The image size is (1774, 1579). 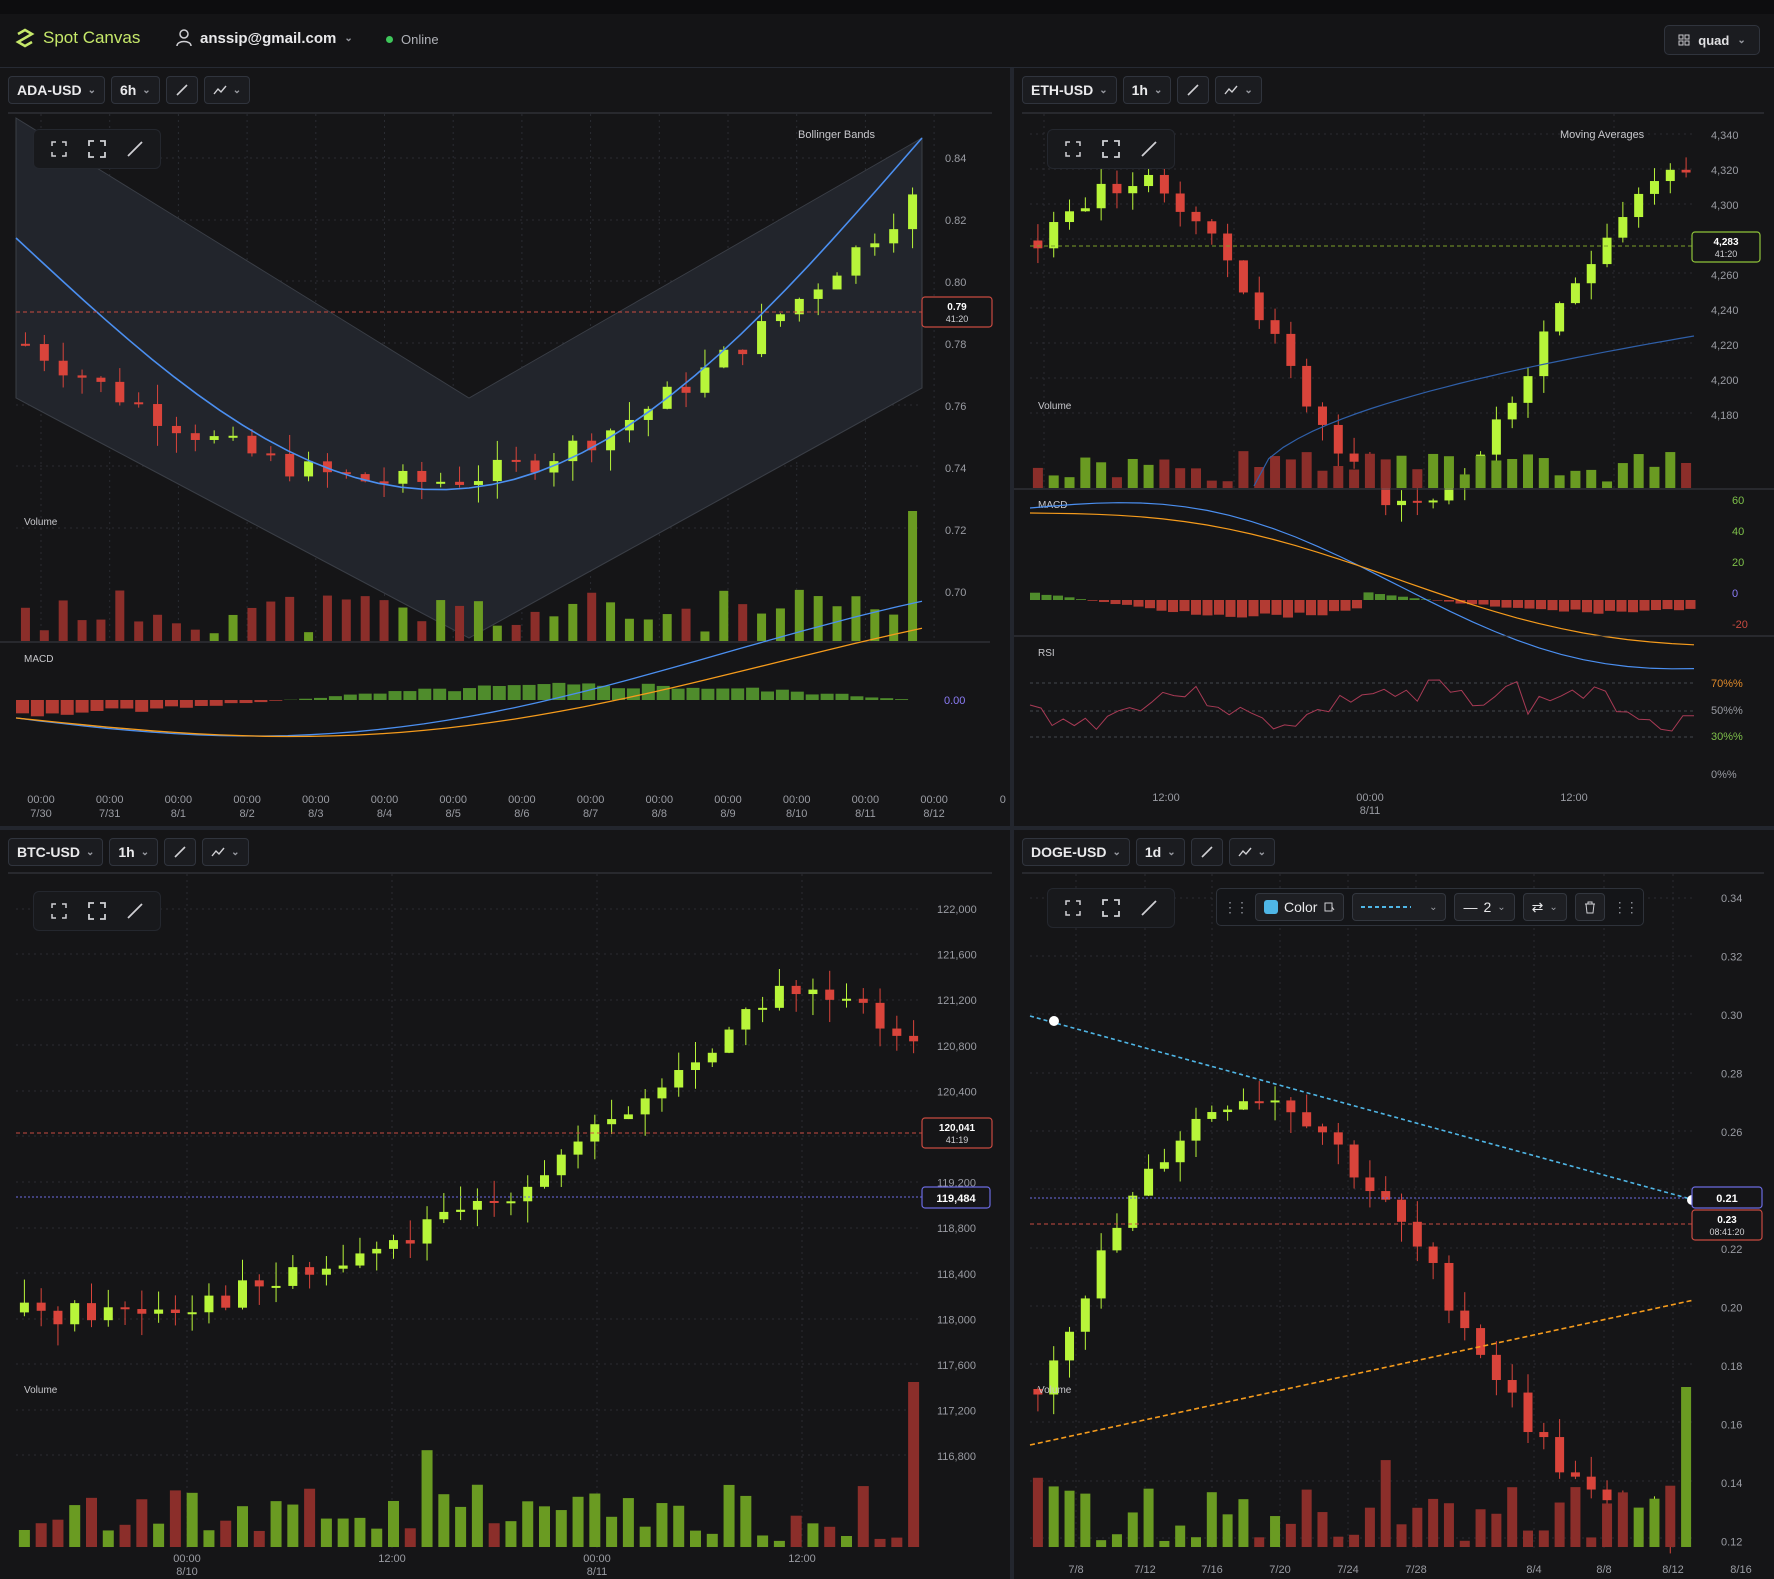 What do you see at coordinates (1533, 1570) in the screenshot?
I see `time-axis-tick: 8/4` at bounding box center [1533, 1570].